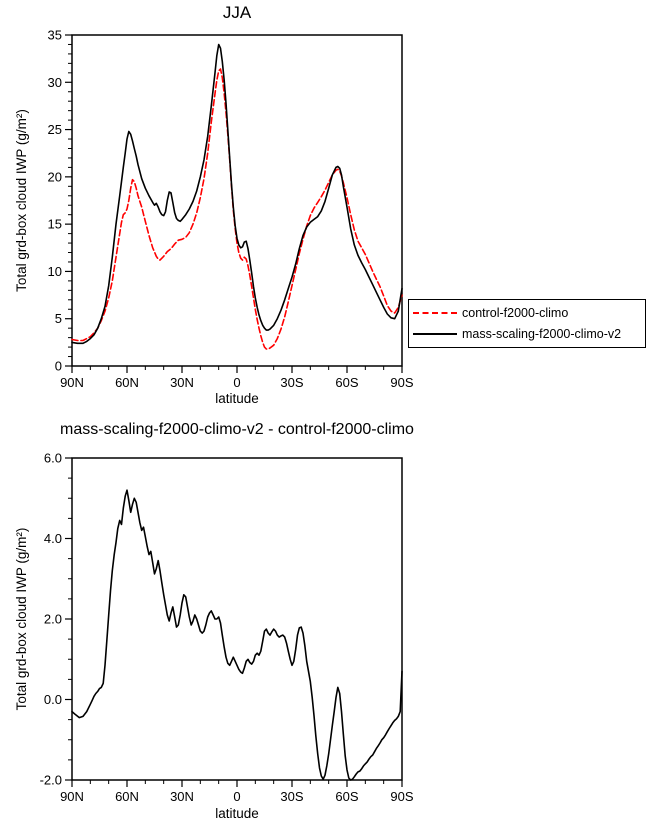  What do you see at coordinates (435, 313) in the screenshot?
I see `control-line-sample-icon` at bounding box center [435, 313].